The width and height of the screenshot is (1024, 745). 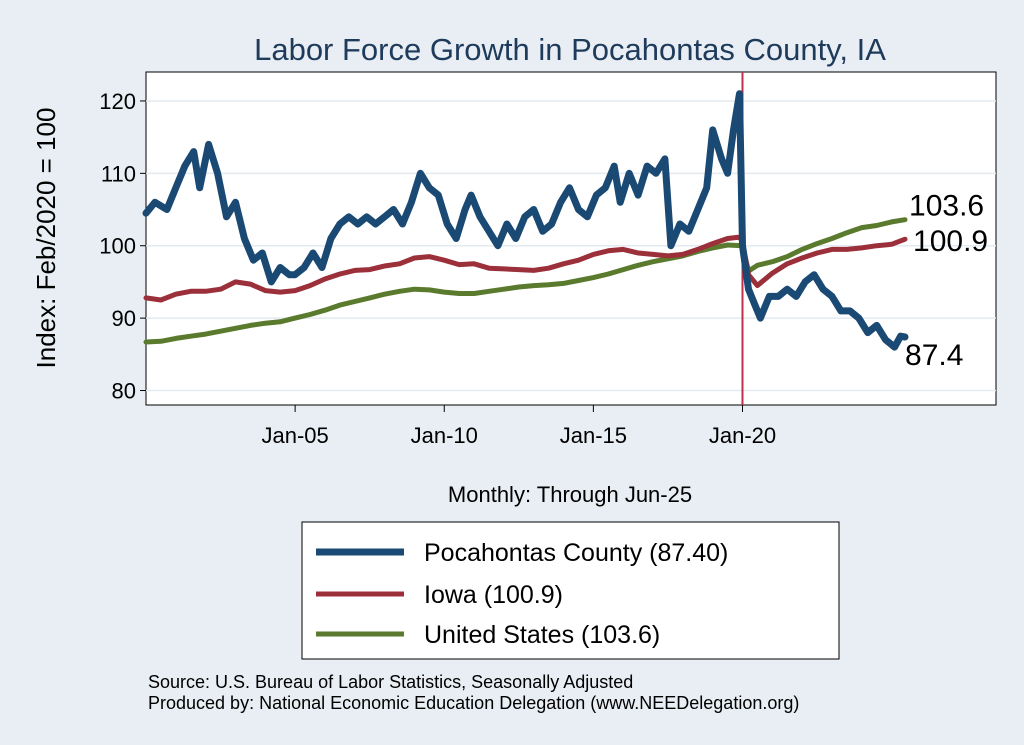 What do you see at coordinates (950, 241) in the screenshot?
I see `end-label: 100.9` at bounding box center [950, 241].